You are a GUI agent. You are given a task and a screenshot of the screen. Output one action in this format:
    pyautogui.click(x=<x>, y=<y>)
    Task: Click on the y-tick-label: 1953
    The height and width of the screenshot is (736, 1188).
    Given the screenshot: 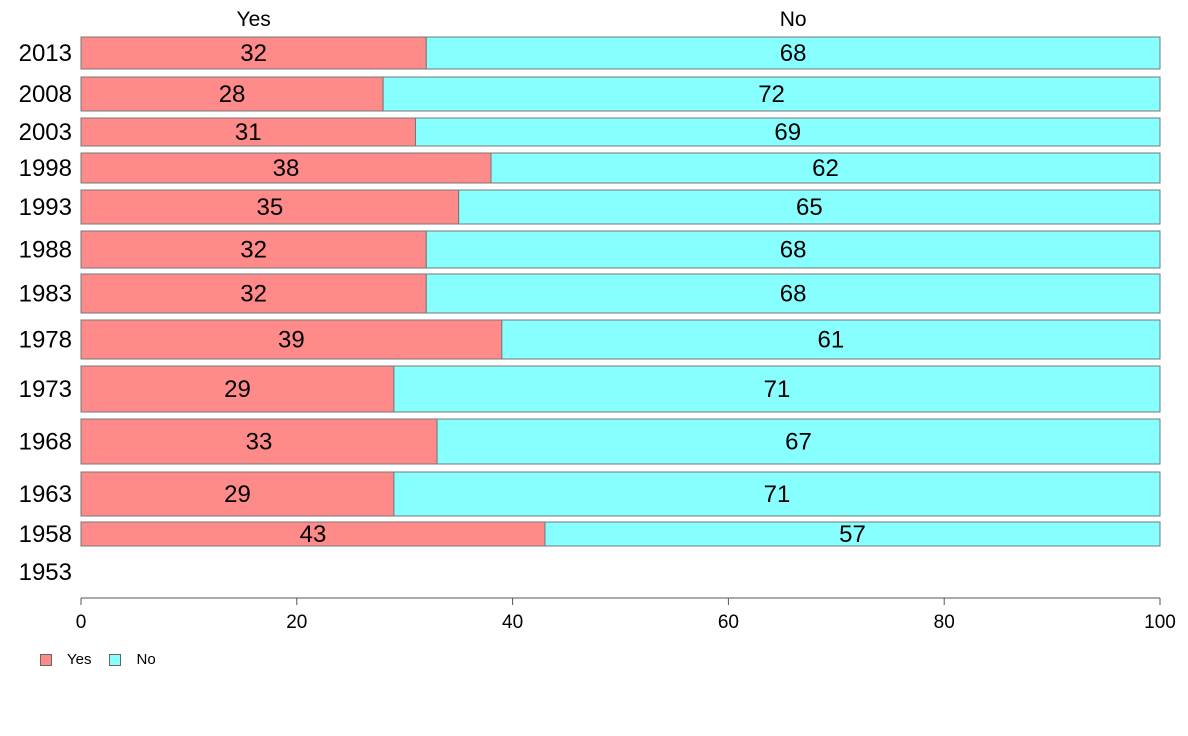 What is the action you would take?
    pyautogui.click(x=45, y=572)
    